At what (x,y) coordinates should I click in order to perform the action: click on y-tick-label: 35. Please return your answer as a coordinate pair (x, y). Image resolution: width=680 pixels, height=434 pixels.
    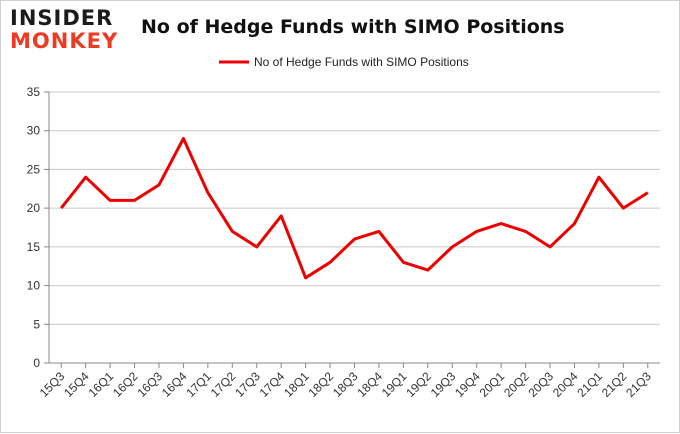
    Looking at the image, I should click on (34, 92).